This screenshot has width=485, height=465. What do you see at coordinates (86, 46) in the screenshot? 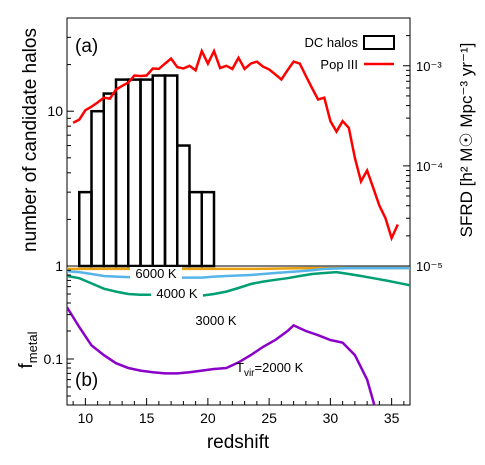
I see `panel-a-label: (a)` at bounding box center [86, 46].